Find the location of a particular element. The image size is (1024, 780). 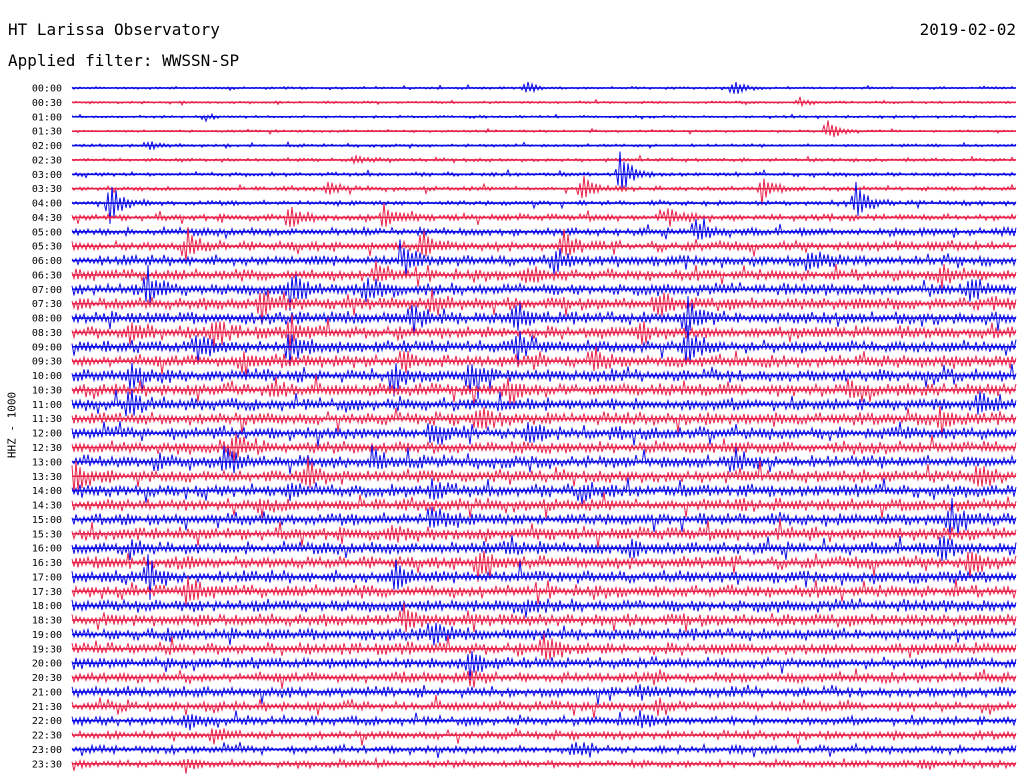

time-label-1030: 10:30 is located at coordinates (47, 390).